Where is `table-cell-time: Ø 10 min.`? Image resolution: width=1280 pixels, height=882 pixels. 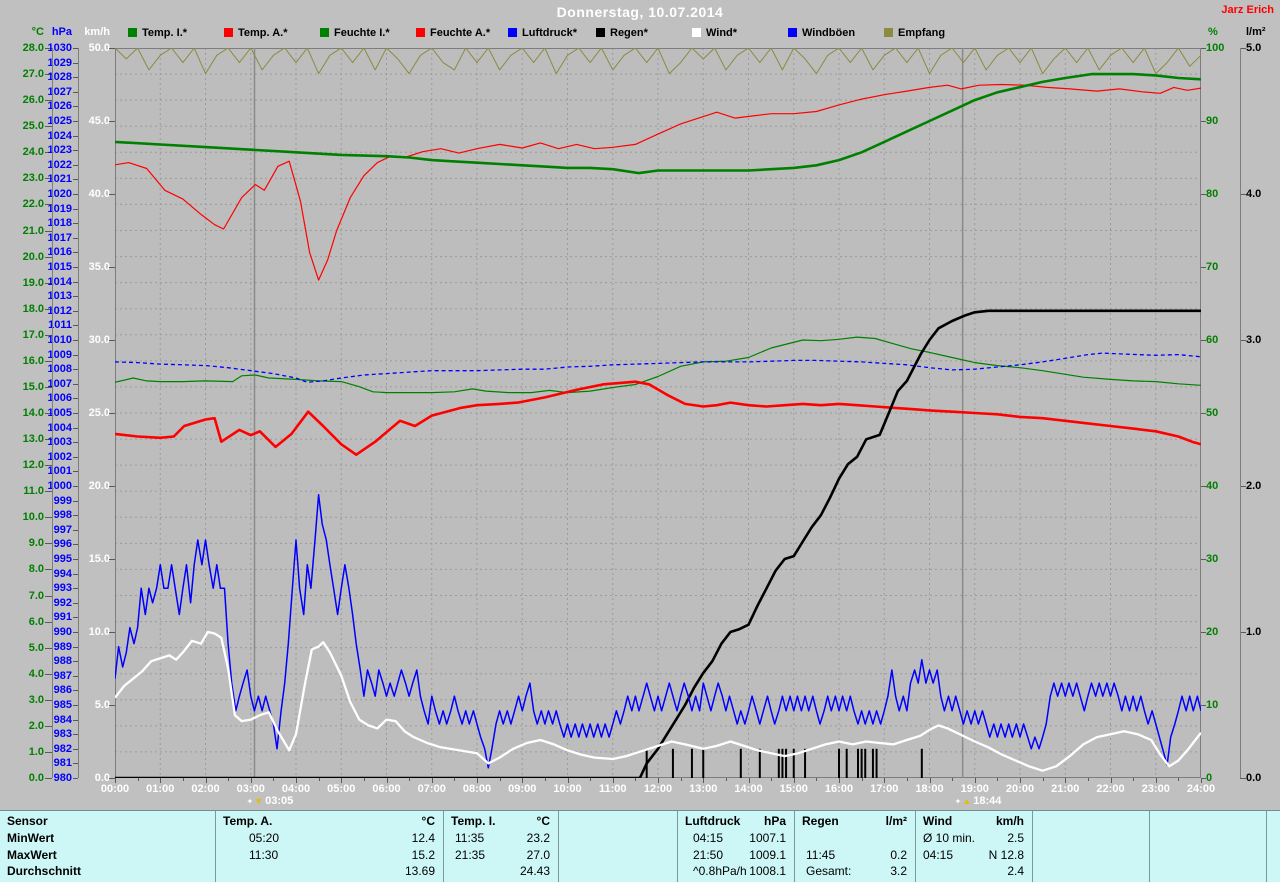 table-cell-time: Ø 10 min. is located at coordinates (949, 838).